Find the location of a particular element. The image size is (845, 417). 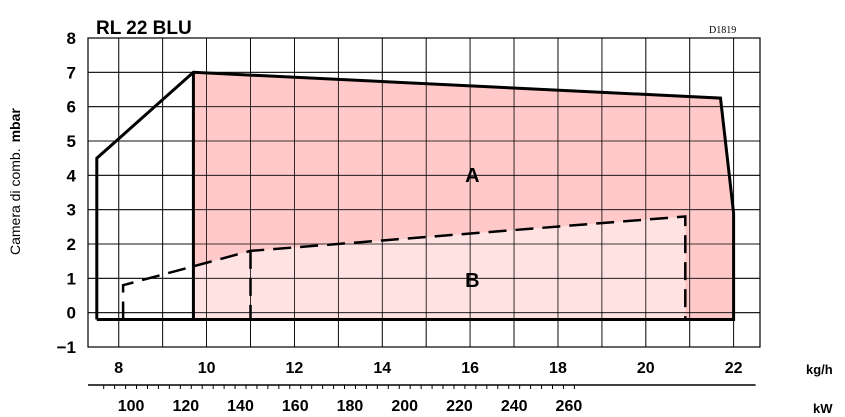

y-tick-label: −1 is located at coordinates (66, 347).